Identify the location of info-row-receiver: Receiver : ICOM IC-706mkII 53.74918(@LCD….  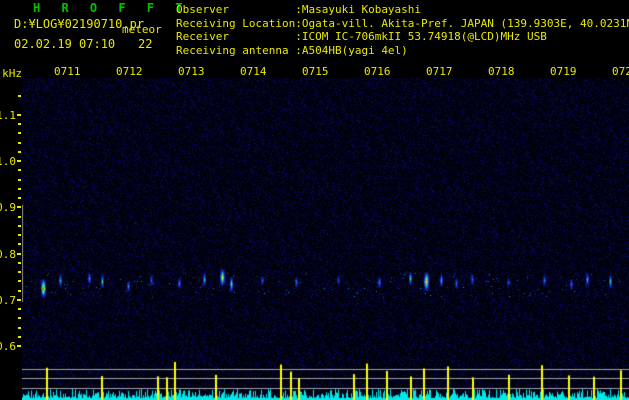
(402, 37).